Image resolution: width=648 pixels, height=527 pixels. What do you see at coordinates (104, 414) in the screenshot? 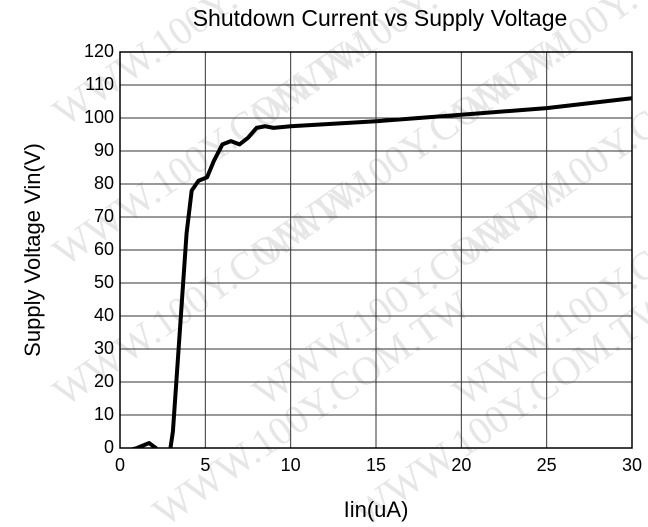
I see `y-tick-label: 10` at bounding box center [104, 414].